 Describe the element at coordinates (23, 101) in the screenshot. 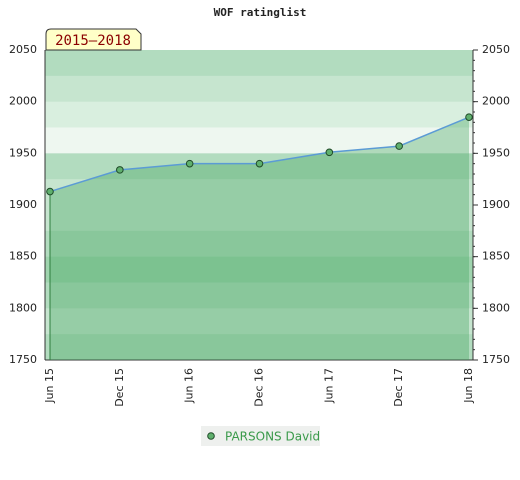

I see `y-tick-label: 2000` at that location.